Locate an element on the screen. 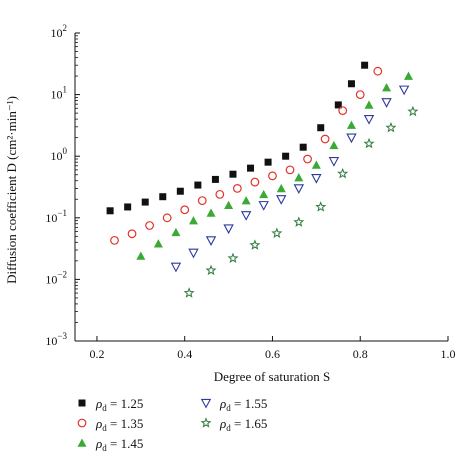 The width and height of the screenshot is (474, 474). legend-item: ρd = 1.25 is located at coordinates (110, 404).